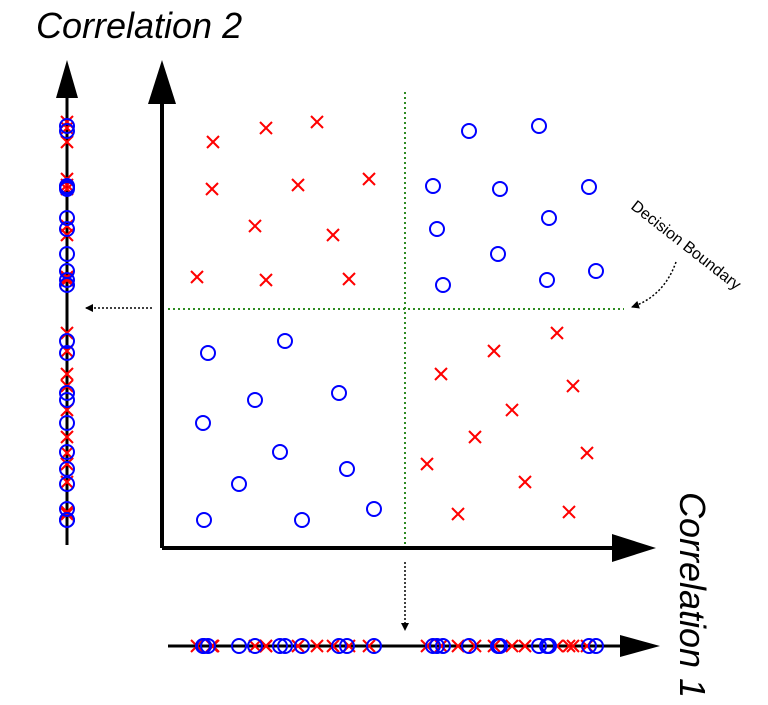 This screenshot has height=705, width=768. I want to click on bottom-projection-points, so click(397, 646).